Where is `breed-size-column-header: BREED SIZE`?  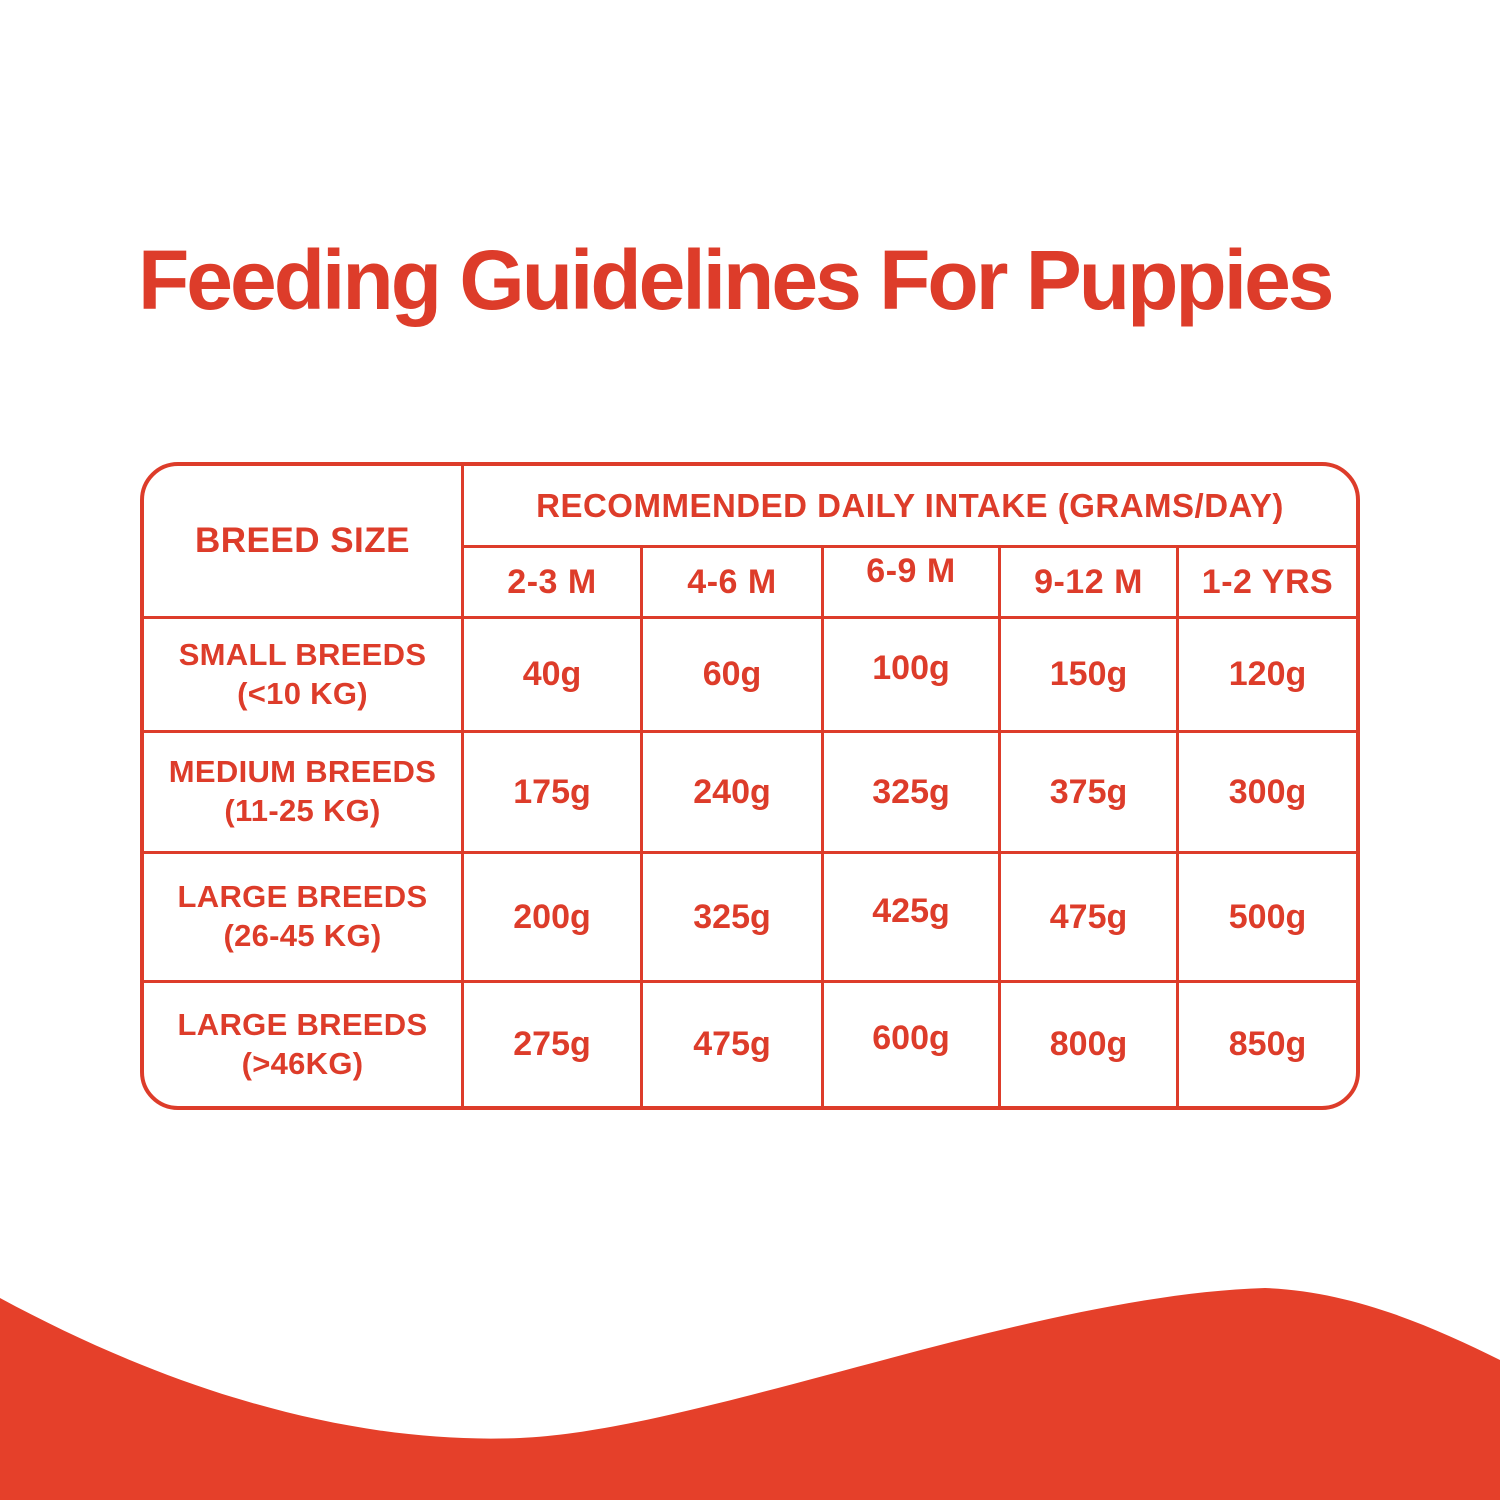 breed-size-column-header: BREED SIZE is located at coordinates (304, 542).